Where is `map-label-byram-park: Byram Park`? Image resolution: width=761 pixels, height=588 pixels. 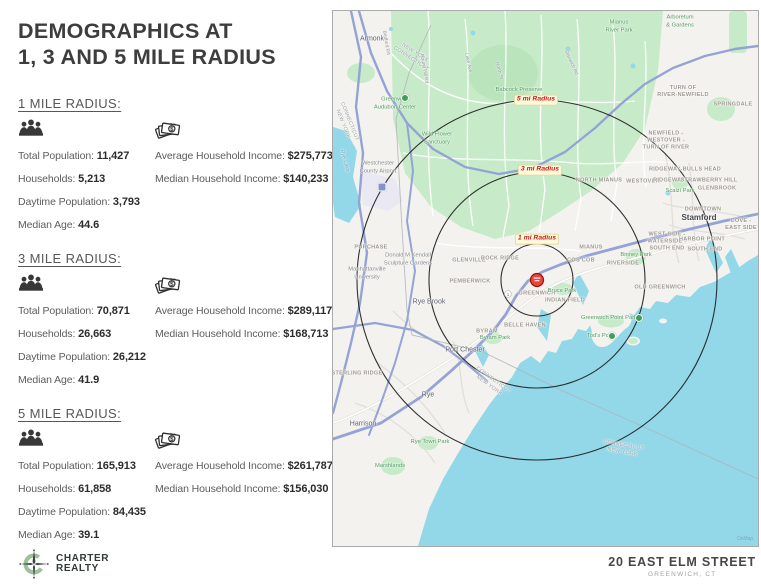 map-label-byram-park: Byram Park is located at coordinates (495, 338).